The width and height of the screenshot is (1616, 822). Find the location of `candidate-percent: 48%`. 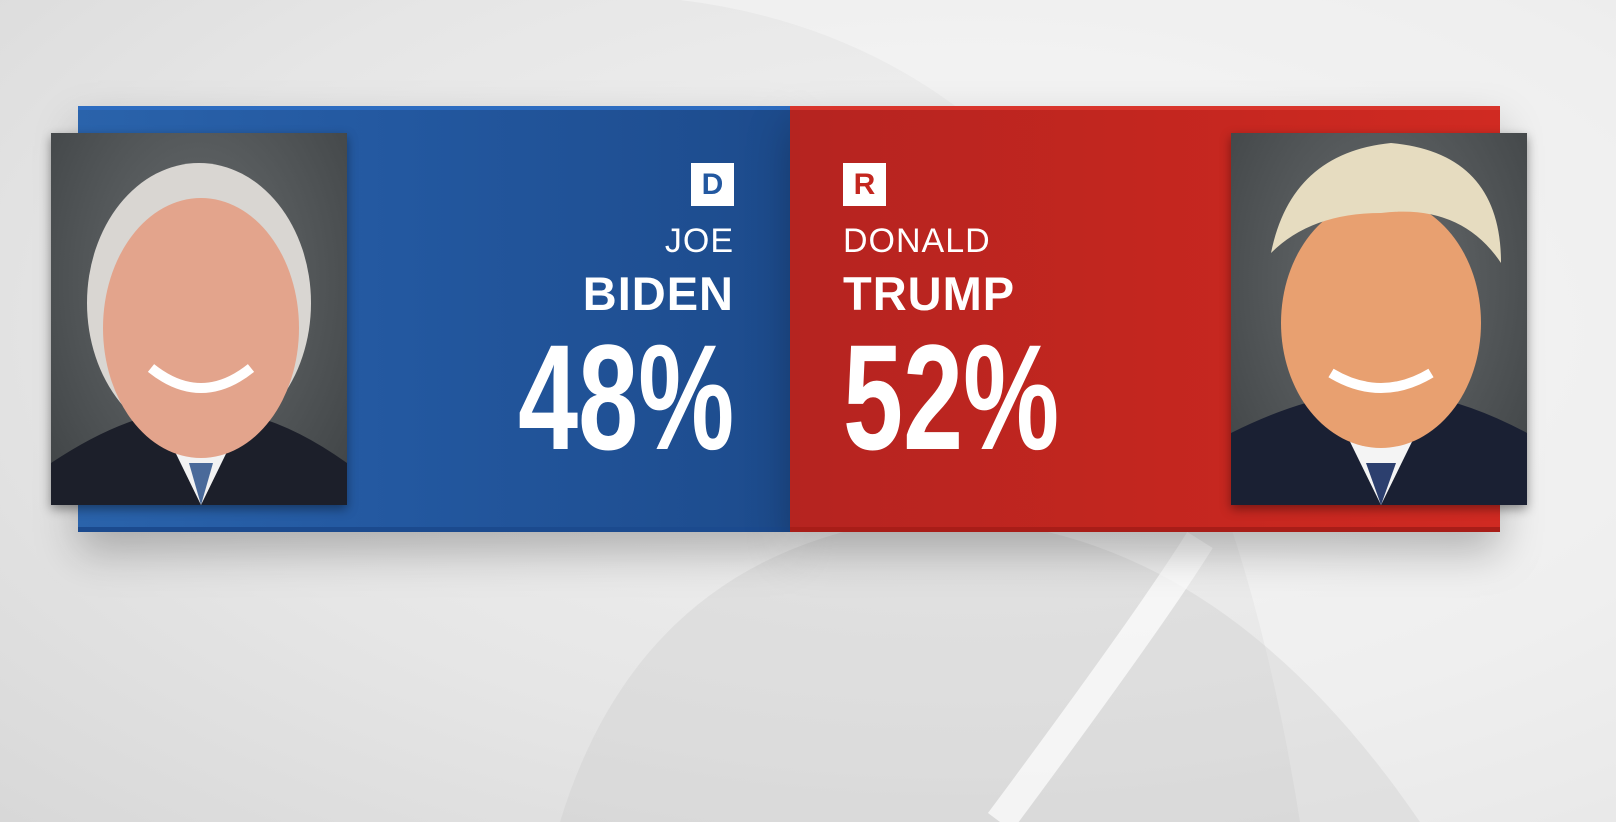

candidate-percent: 48% is located at coordinates (625, 397).